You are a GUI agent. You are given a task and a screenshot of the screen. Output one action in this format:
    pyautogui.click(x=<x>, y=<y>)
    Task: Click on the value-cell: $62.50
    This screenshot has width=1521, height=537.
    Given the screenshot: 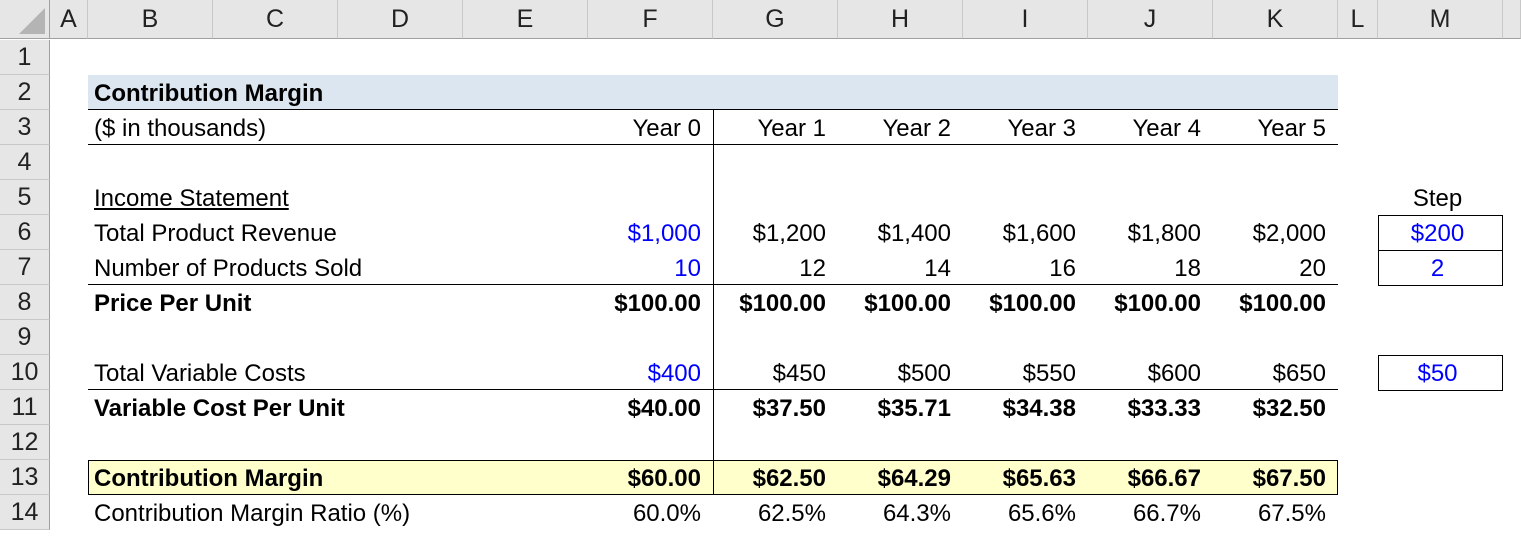 What is the action you would take?
    pyautogui.click(x=789, y=478)
    